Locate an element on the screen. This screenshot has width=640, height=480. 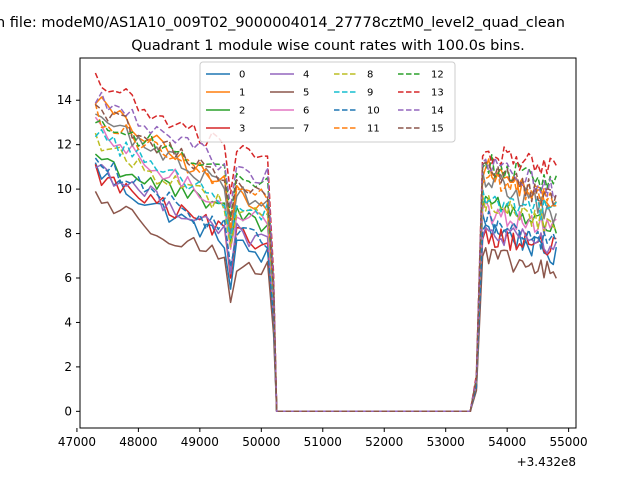
y-tick-label: 4 is located at coordinates (68, 322).